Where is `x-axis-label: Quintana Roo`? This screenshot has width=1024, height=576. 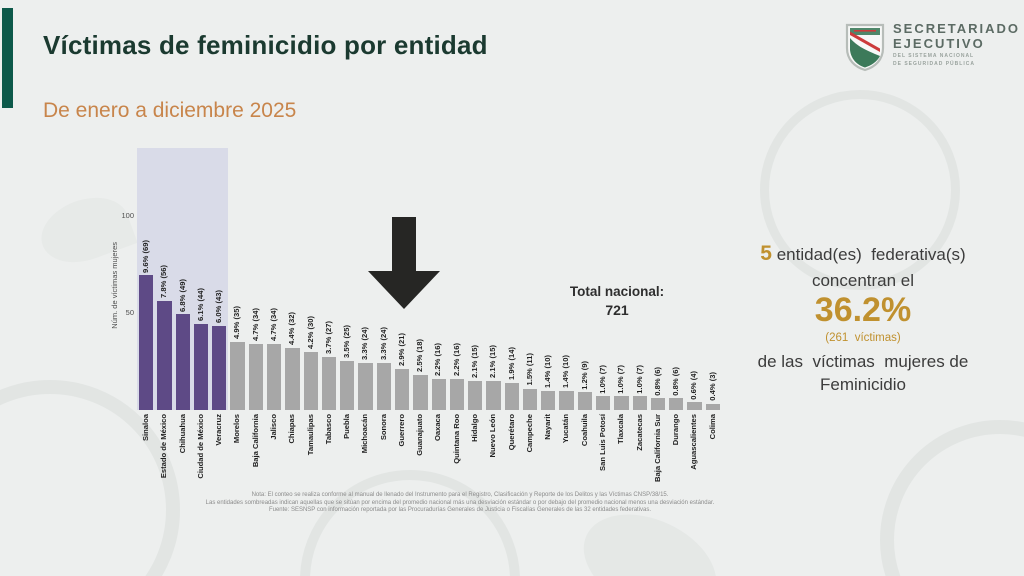 x-axis-label: Quintana Roo is located at coordinates (456, 439).